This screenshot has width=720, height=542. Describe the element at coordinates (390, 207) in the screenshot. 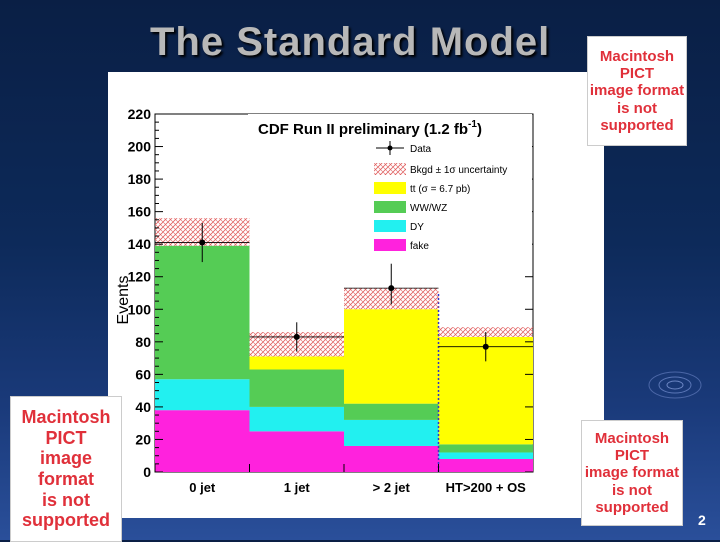

I see `legend-swatch-wwwz` at that location.